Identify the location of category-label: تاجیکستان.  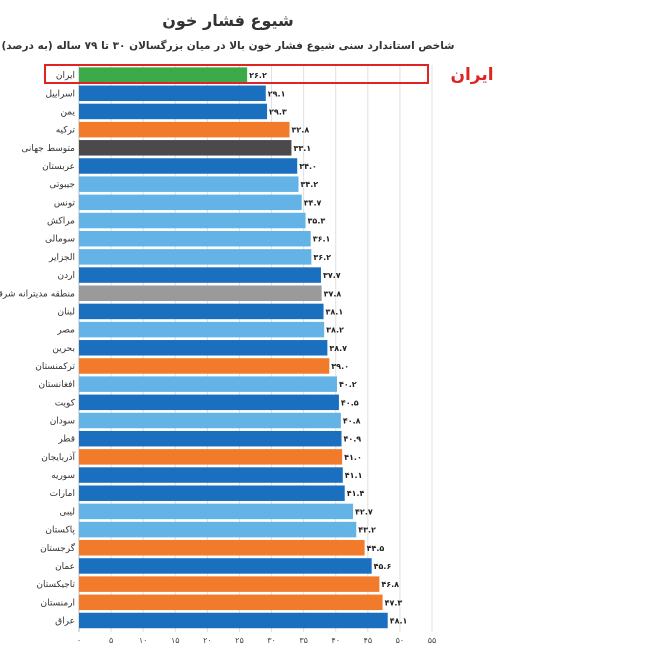
(55, 585).